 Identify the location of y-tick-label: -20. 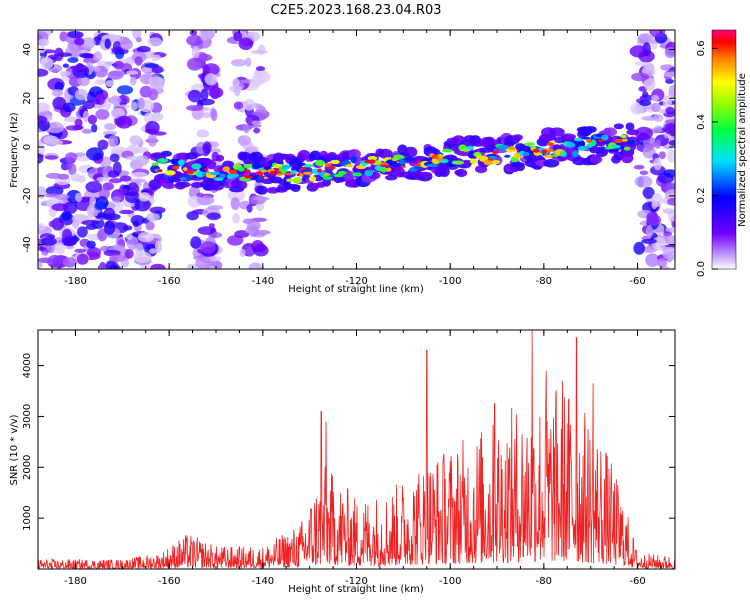
(27, 196).